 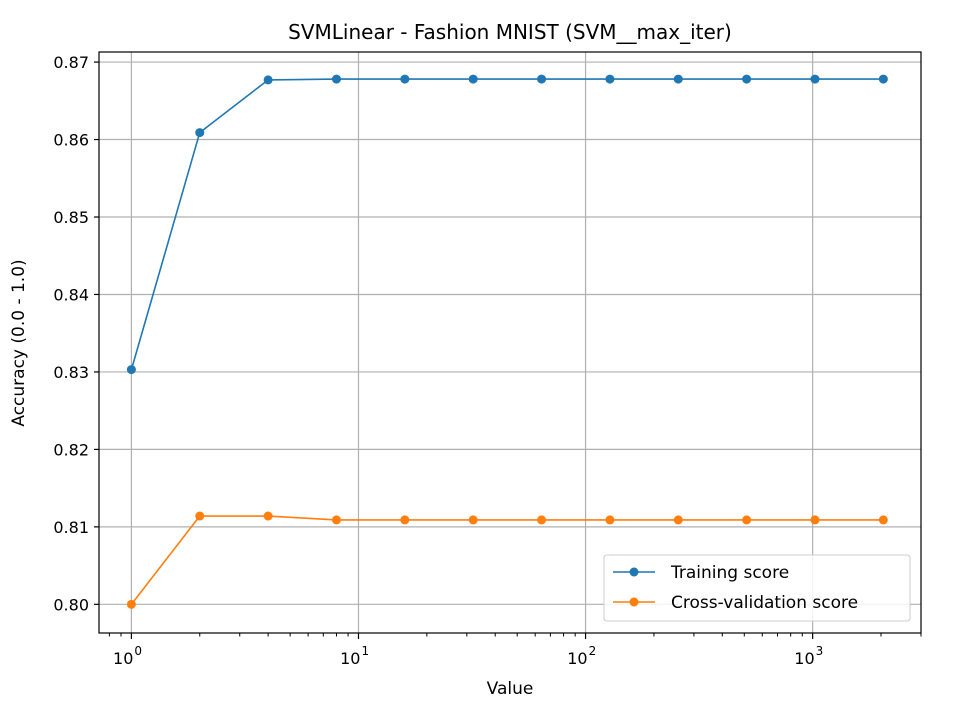 What do you see at coordinates (71, 62) in the screenshot?
I see `y-tick-label: 0.87` at bounding box center [71, 62].